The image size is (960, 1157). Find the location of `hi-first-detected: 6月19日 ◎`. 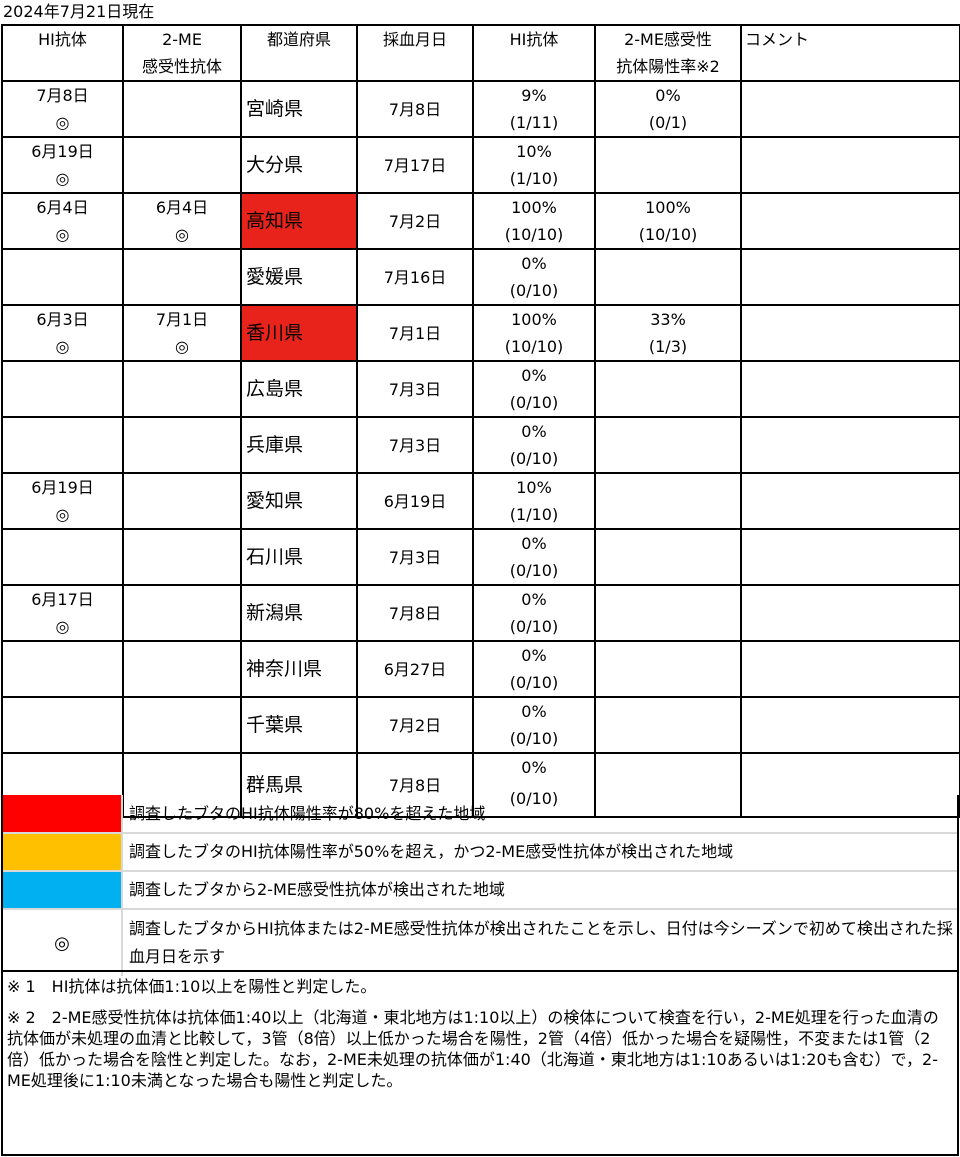

hi-first-detected: 6月19日 ◎ is located at coordinates (62, 501).